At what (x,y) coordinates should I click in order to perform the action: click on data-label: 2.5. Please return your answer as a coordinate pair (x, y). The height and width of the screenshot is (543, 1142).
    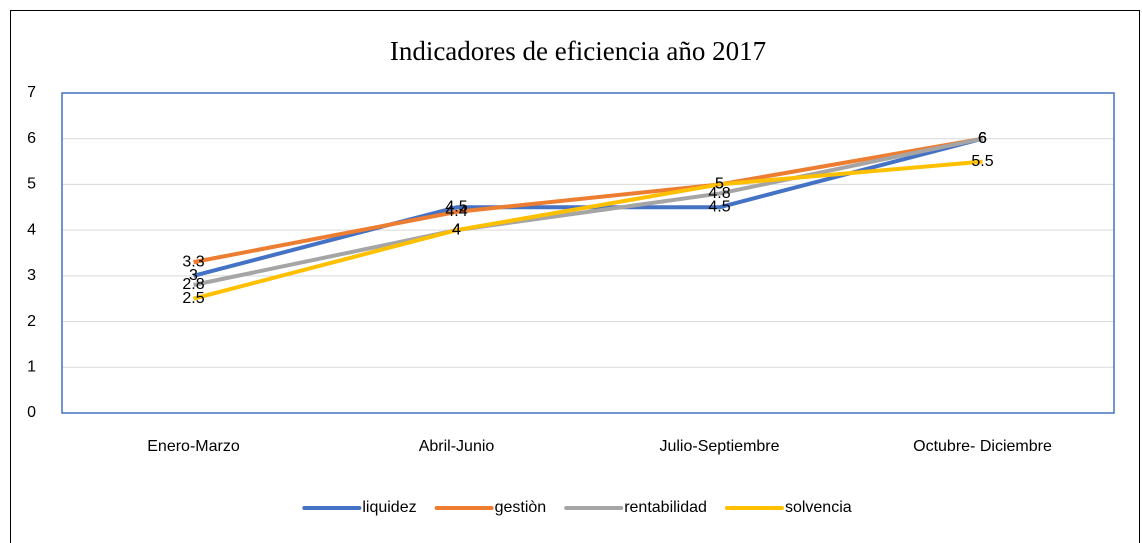
    Looking at the image, I should click on (193, 298).